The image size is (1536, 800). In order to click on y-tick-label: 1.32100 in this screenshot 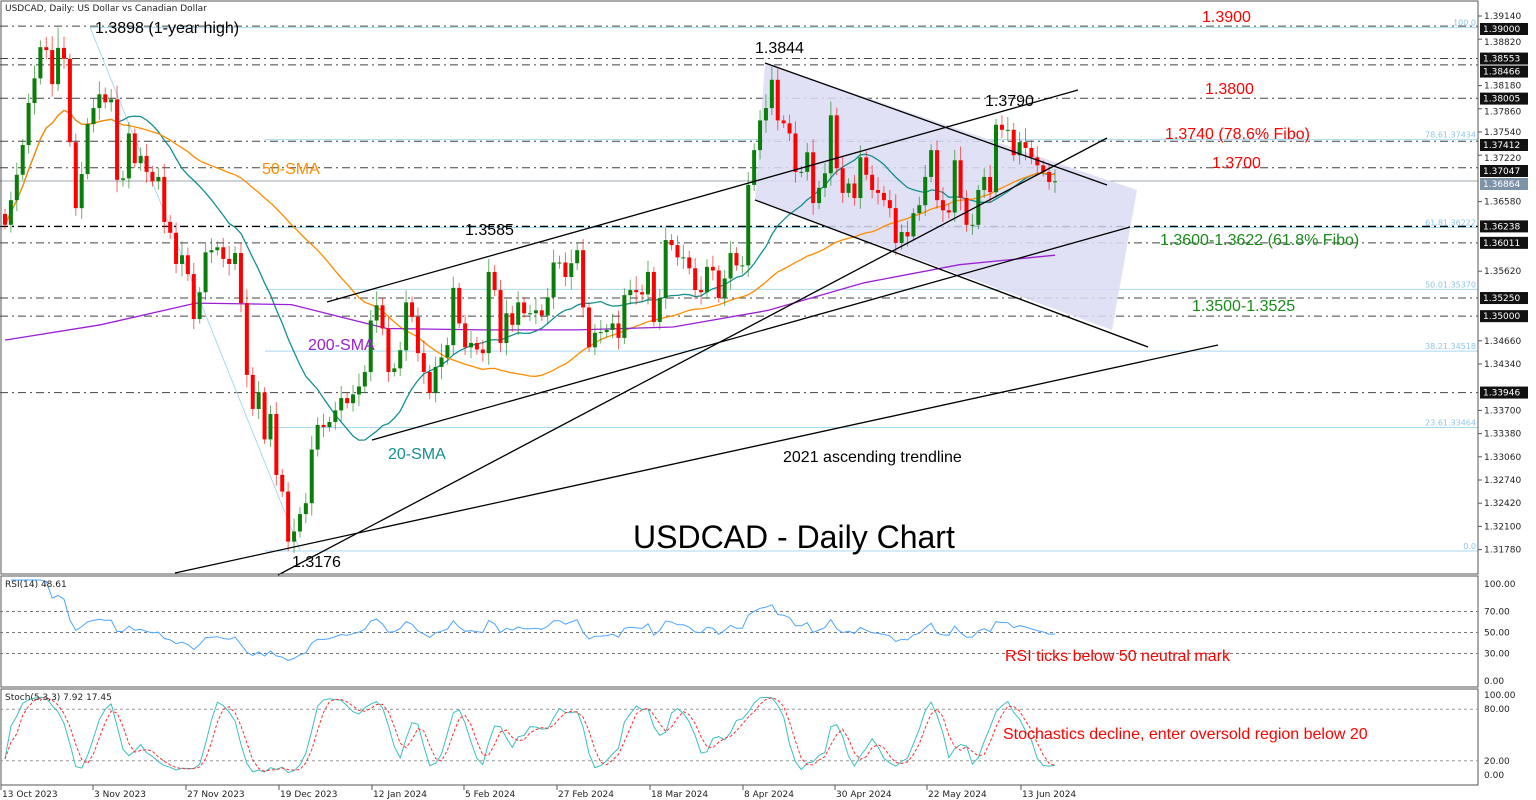, I will do `click(1502, 527)`.